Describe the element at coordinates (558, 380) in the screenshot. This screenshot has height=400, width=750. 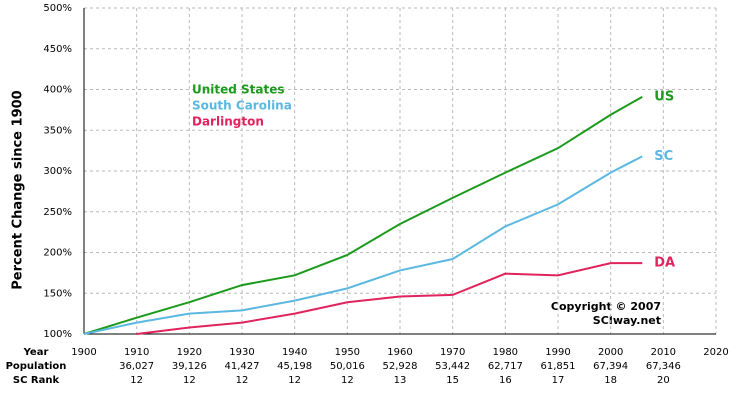
I see `sc-rank: 17` at that location.